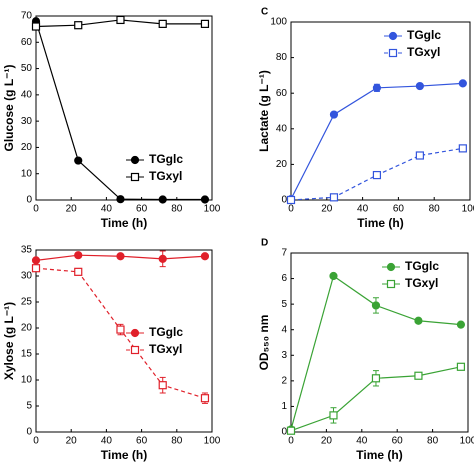 This screenshot has width=474, height=474. What do you see at coordinates (264, 12) in the screenshot?
I see `panel-label: C` at bounding box center [264, 12].